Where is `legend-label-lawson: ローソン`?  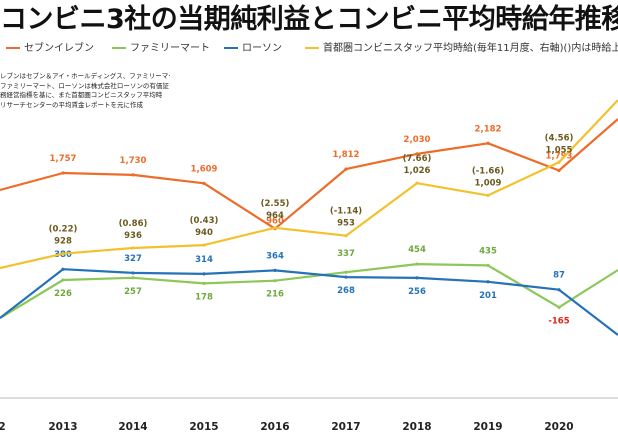
legend-label-lawson: ローソン is located at coordinates (262, 48).